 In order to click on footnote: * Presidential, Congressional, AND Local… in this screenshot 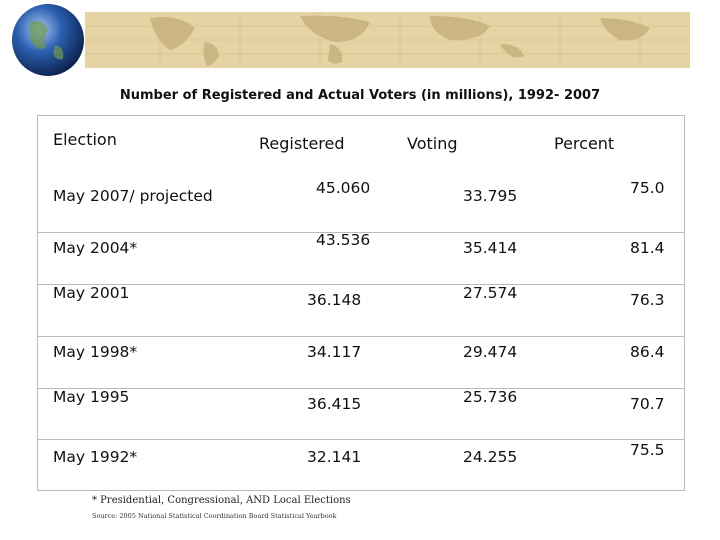, I will do `click(221, 500)`.